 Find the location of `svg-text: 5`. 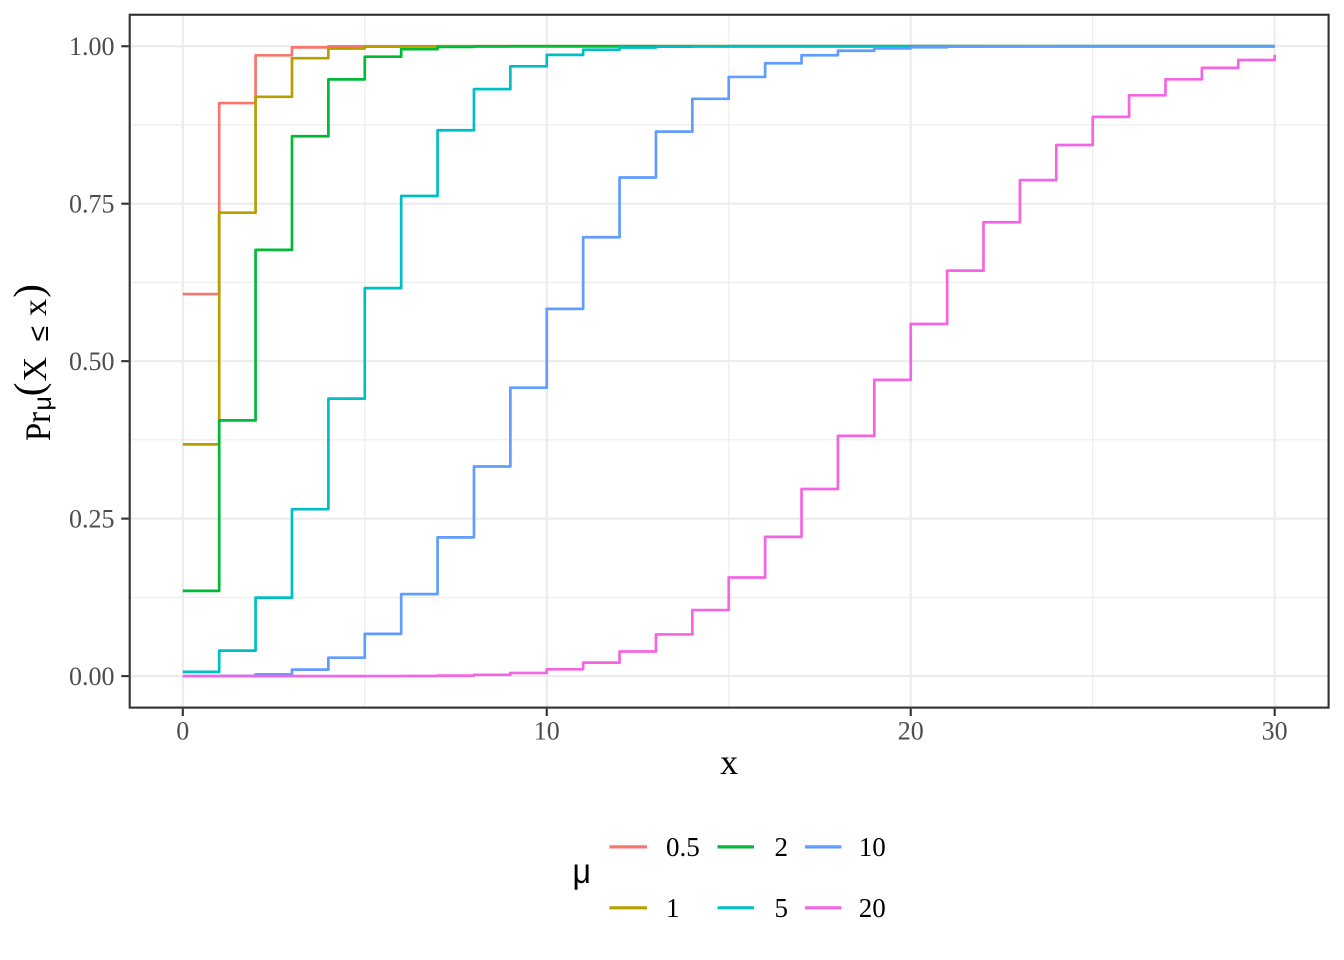

svg-text: 5 is located at coordinates (782, 908).